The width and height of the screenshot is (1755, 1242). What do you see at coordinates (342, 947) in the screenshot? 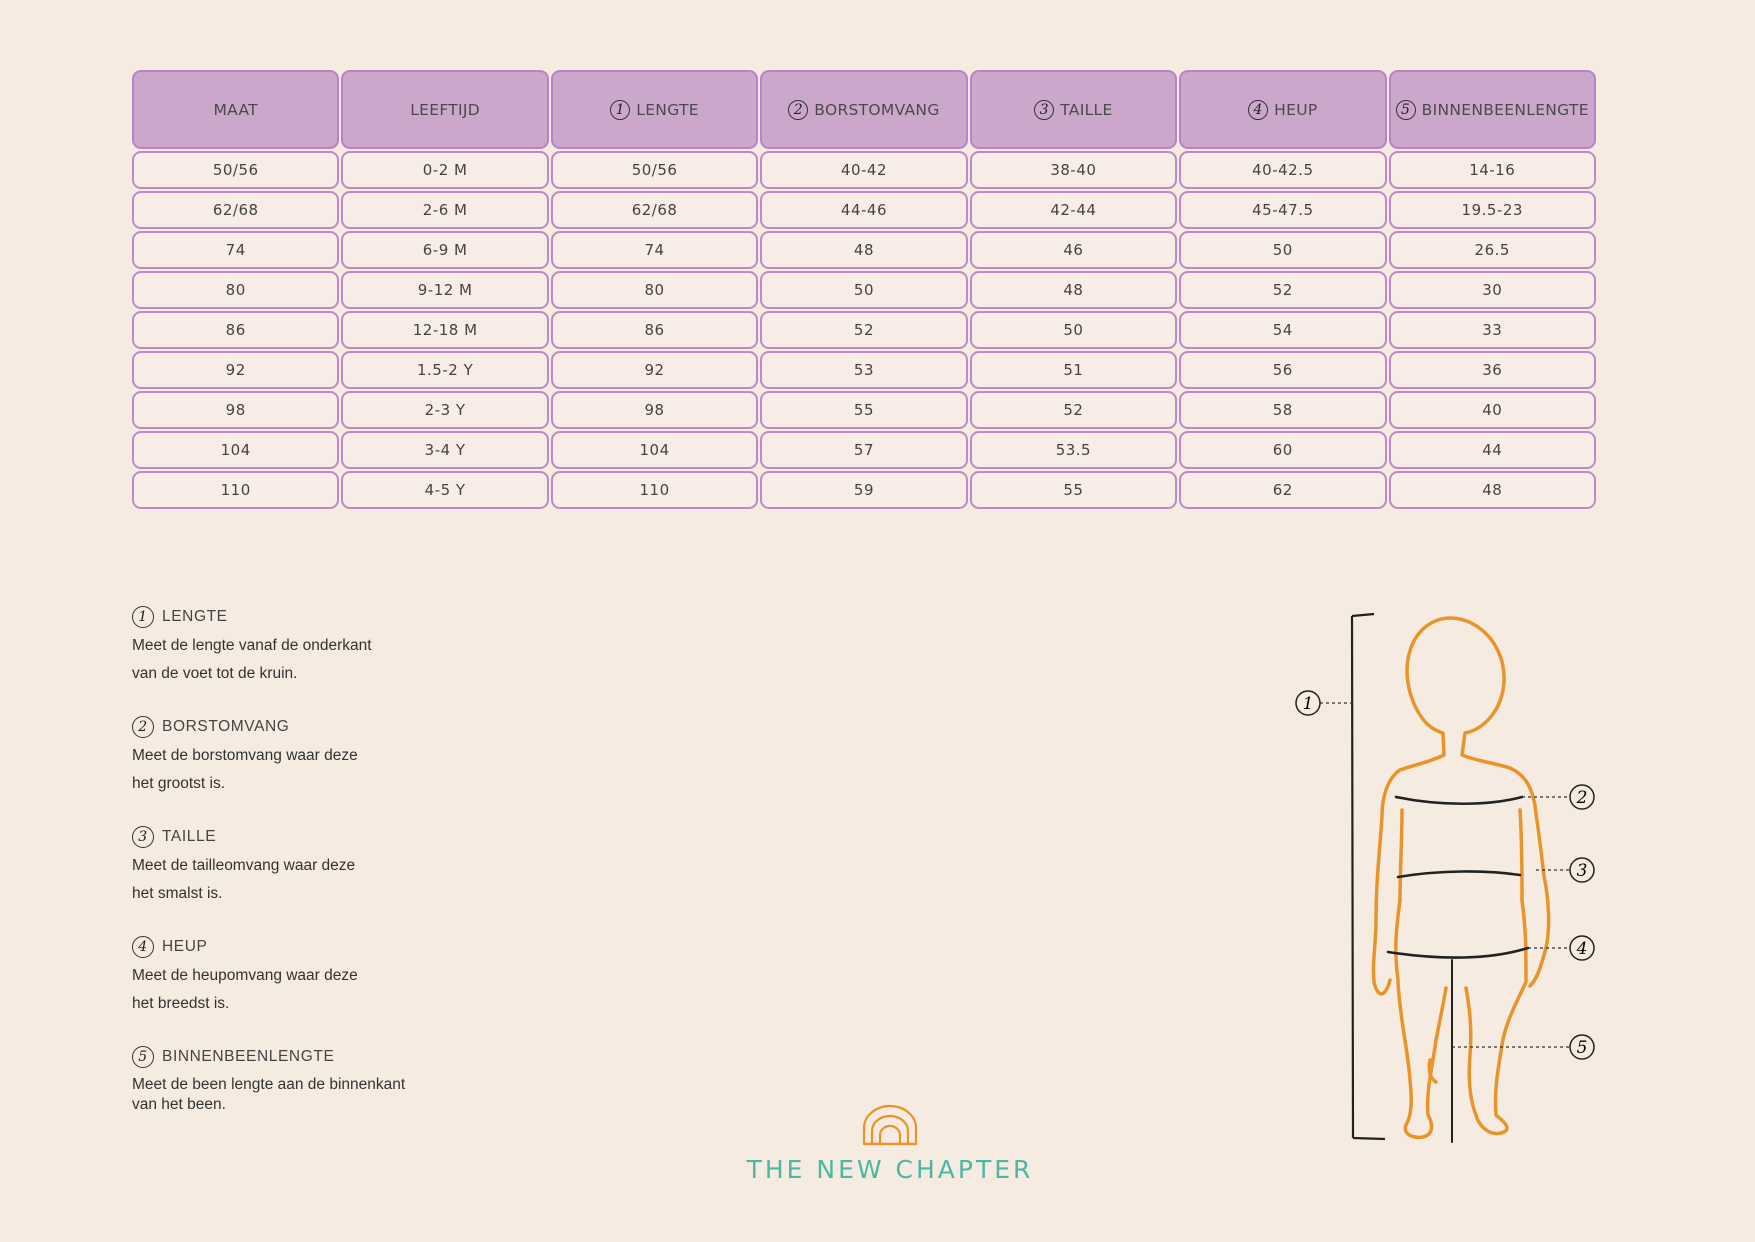
I see `legend-title: 4 HEUP` at bounding box center [342, 947].